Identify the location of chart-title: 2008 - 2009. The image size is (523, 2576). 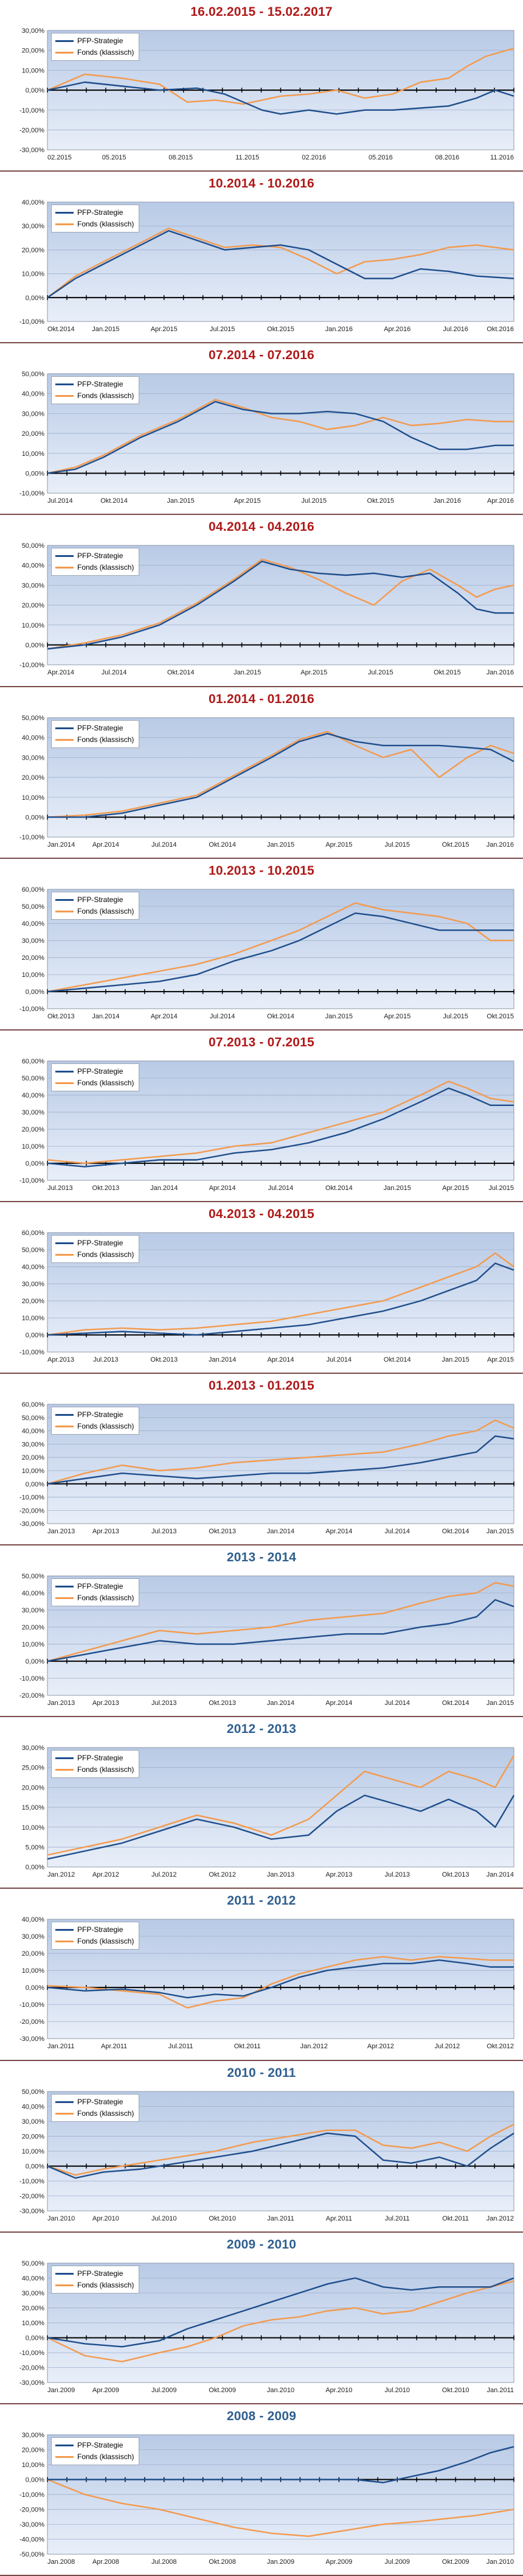
(261, 2416).